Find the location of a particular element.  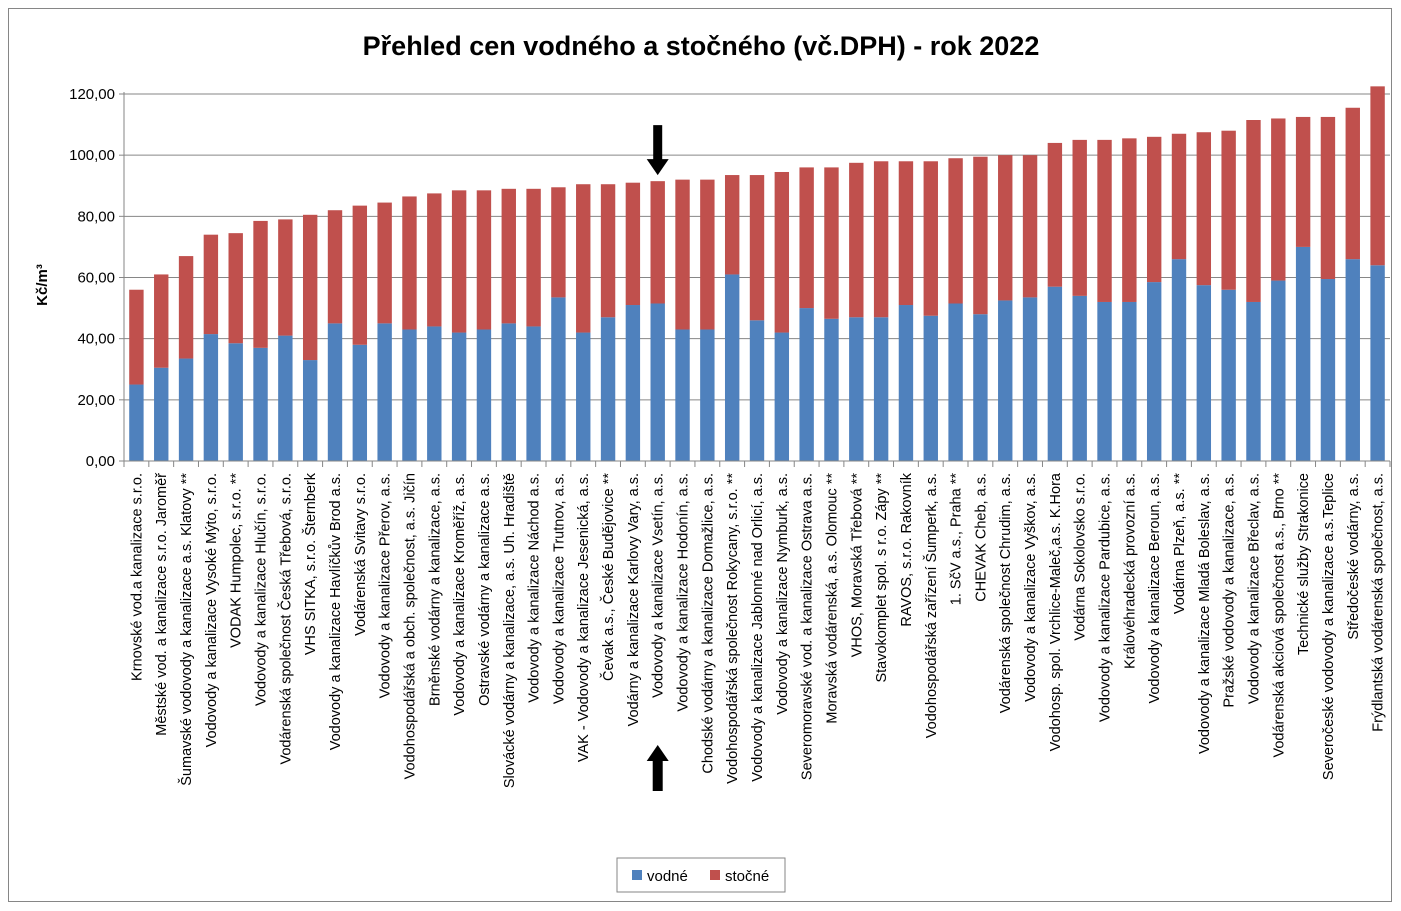

x-tick-label: Vodovody a kanalizace Hodonín, a.s. is located at coordinates (684, 592).